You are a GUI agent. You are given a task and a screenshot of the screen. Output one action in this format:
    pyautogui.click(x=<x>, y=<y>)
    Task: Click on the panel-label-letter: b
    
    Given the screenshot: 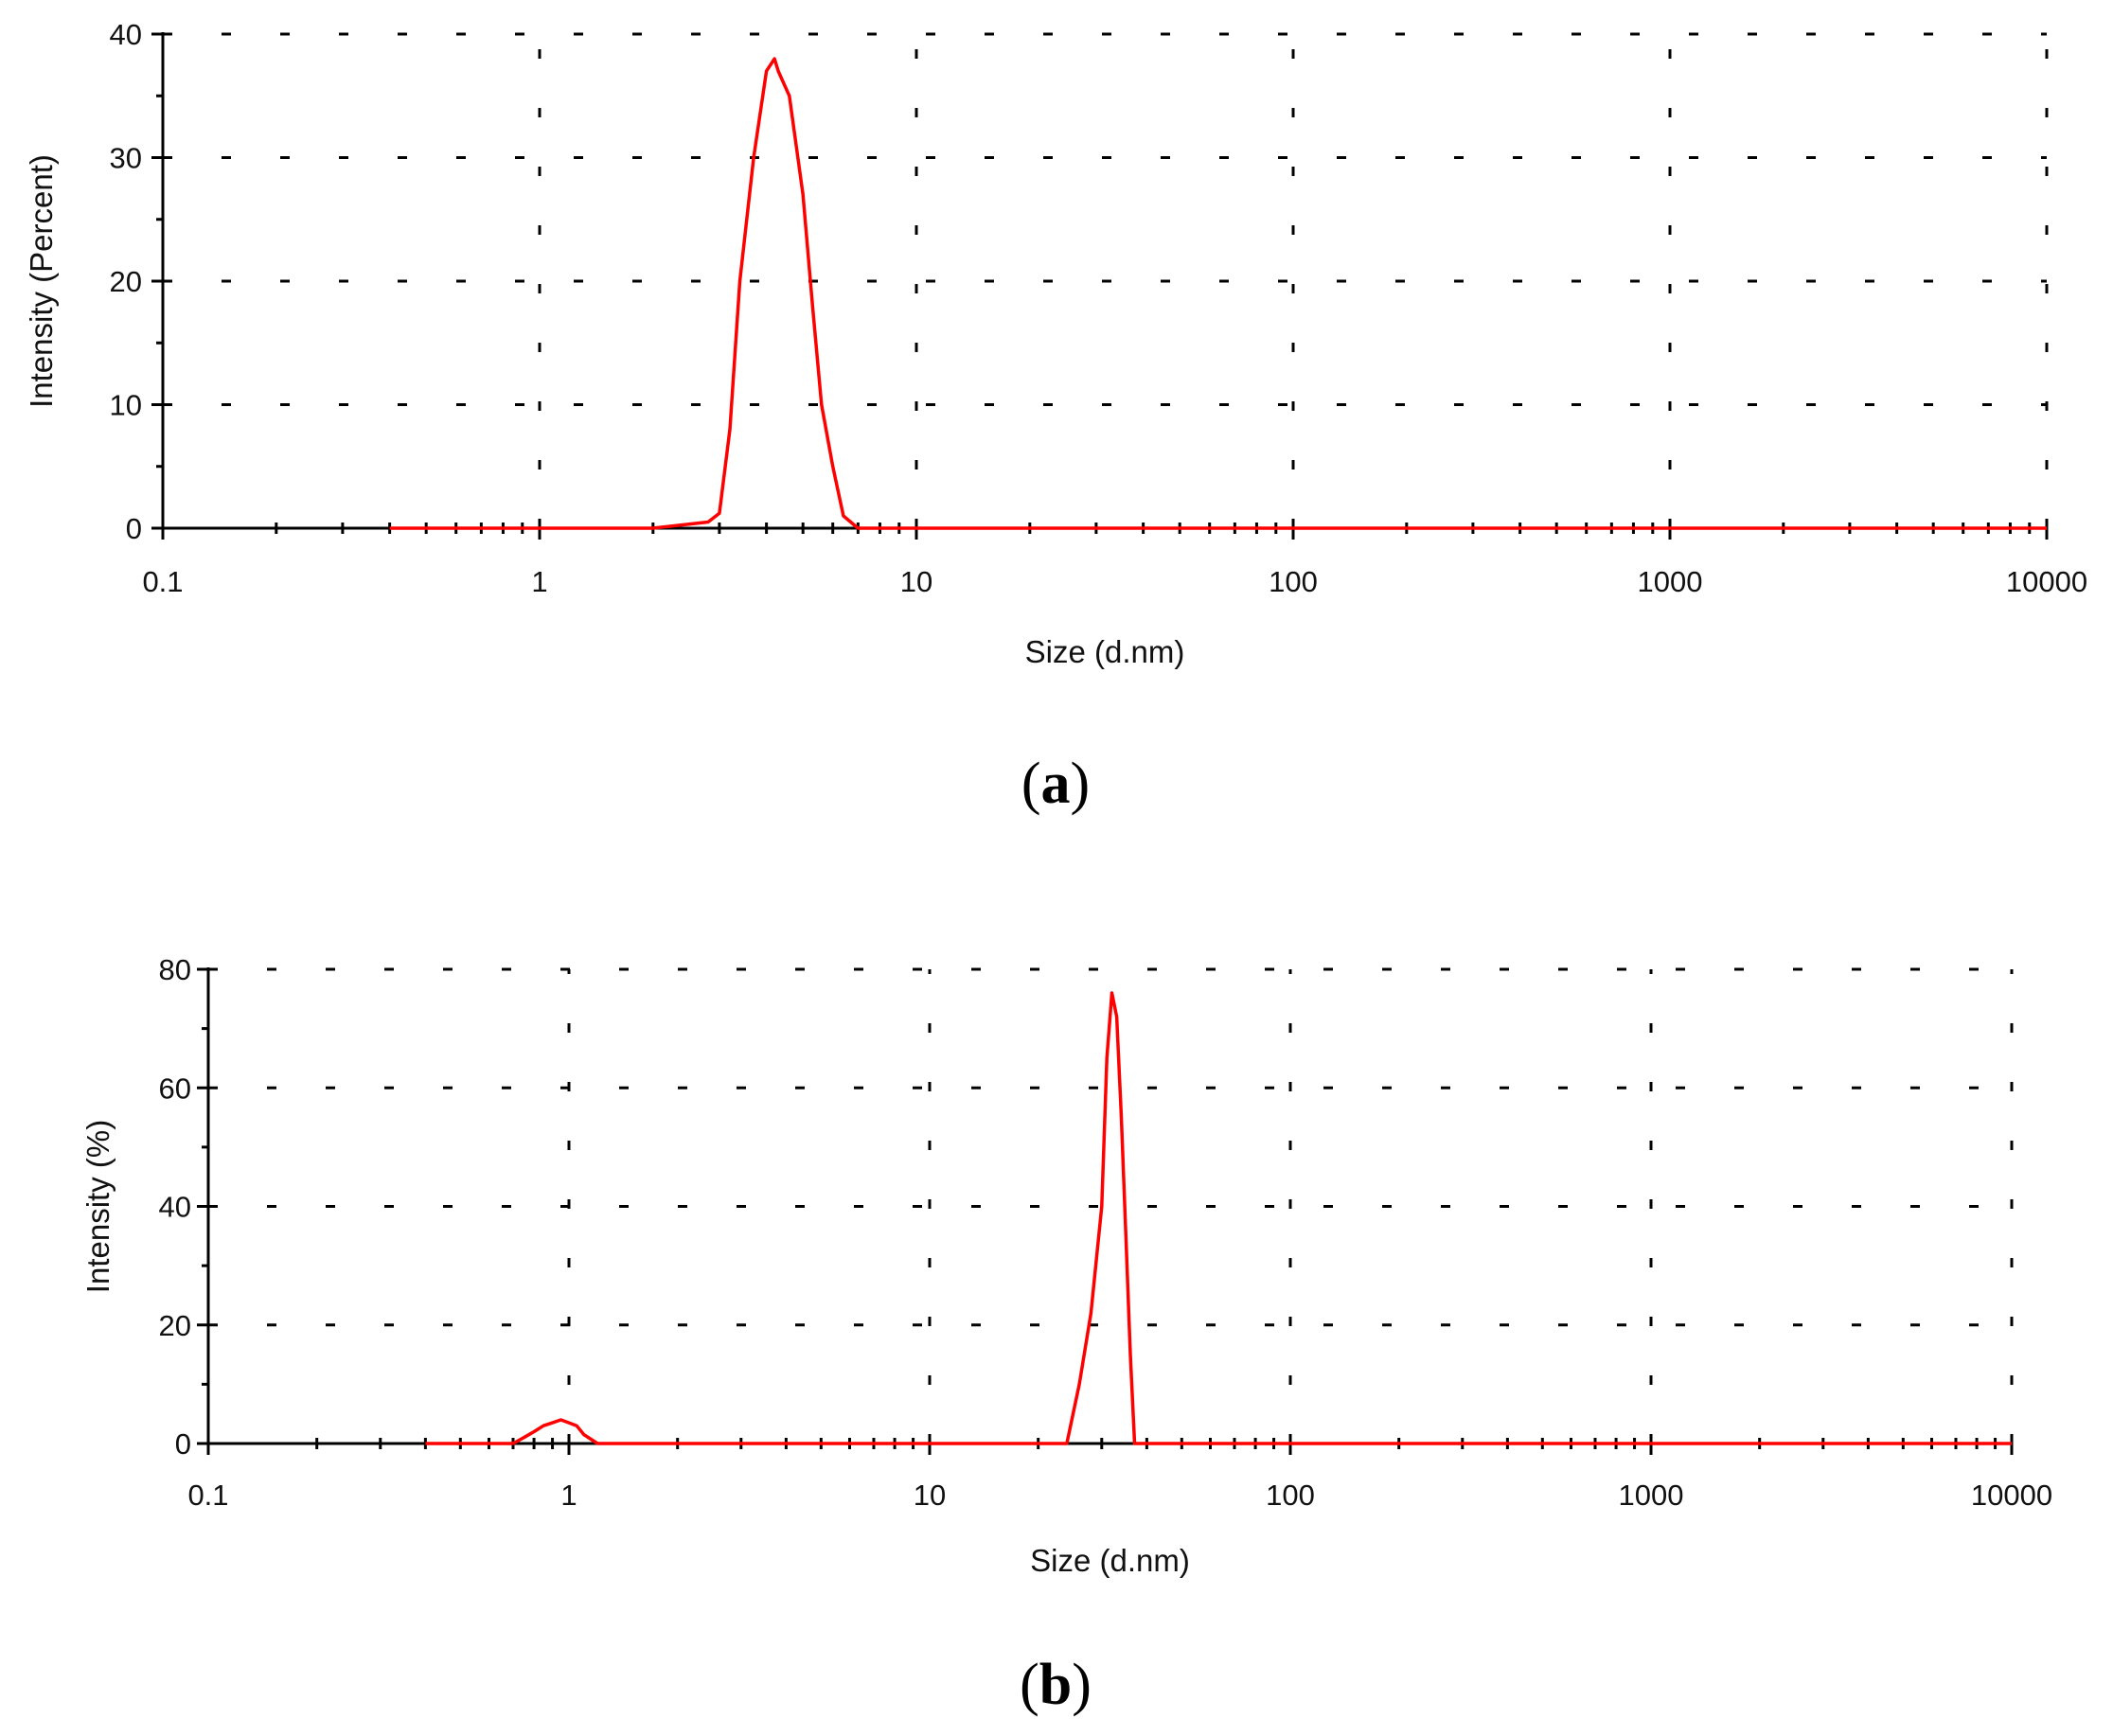 What is the action you would take?
    pyautogui.click(x=1055, y=1685)
    